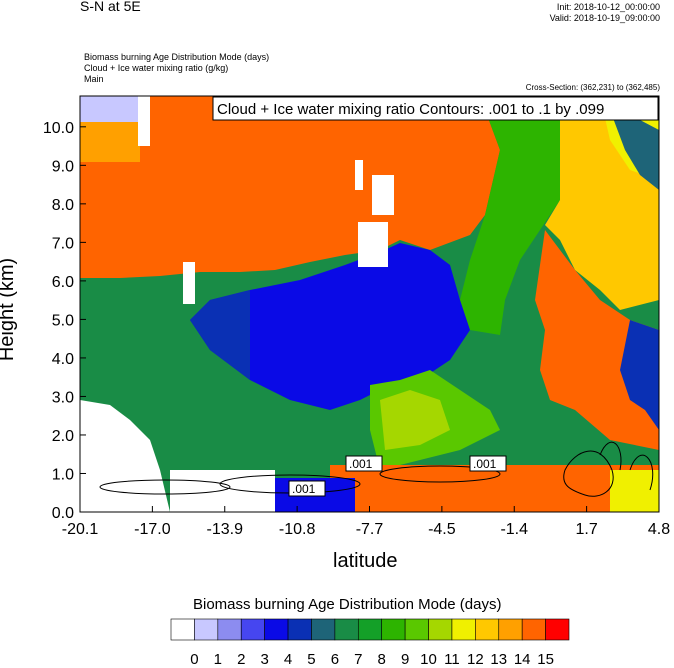 The width and height of the screenshot is (674, 668). Describe the element at coordinates (94, 79) in the screenshot. I see `subtitle-line-3: Main` at that location.